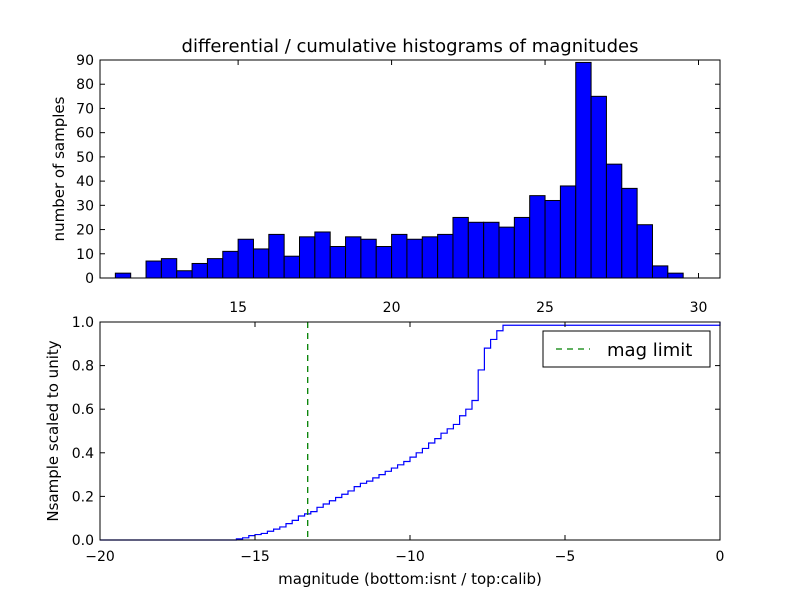  Describe the element at coordinates (410, 557) in the screenshot. I see `bottom-x-tick-label: −10` at that location.